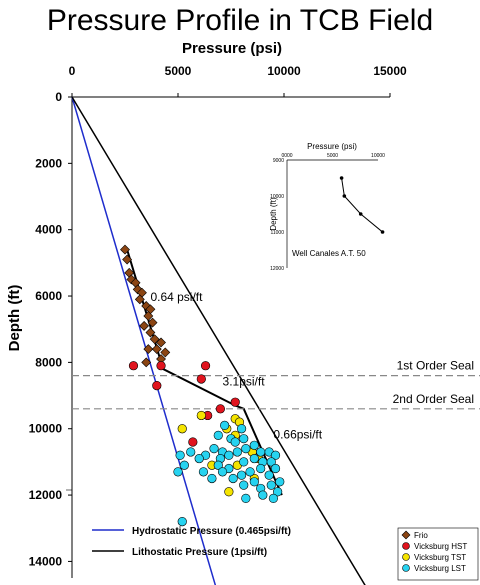 This screenshot has height=585, width=480. Describe the element at coordinates (406, 535) in the screenshot. I see `legend-frio-marker` at that location.